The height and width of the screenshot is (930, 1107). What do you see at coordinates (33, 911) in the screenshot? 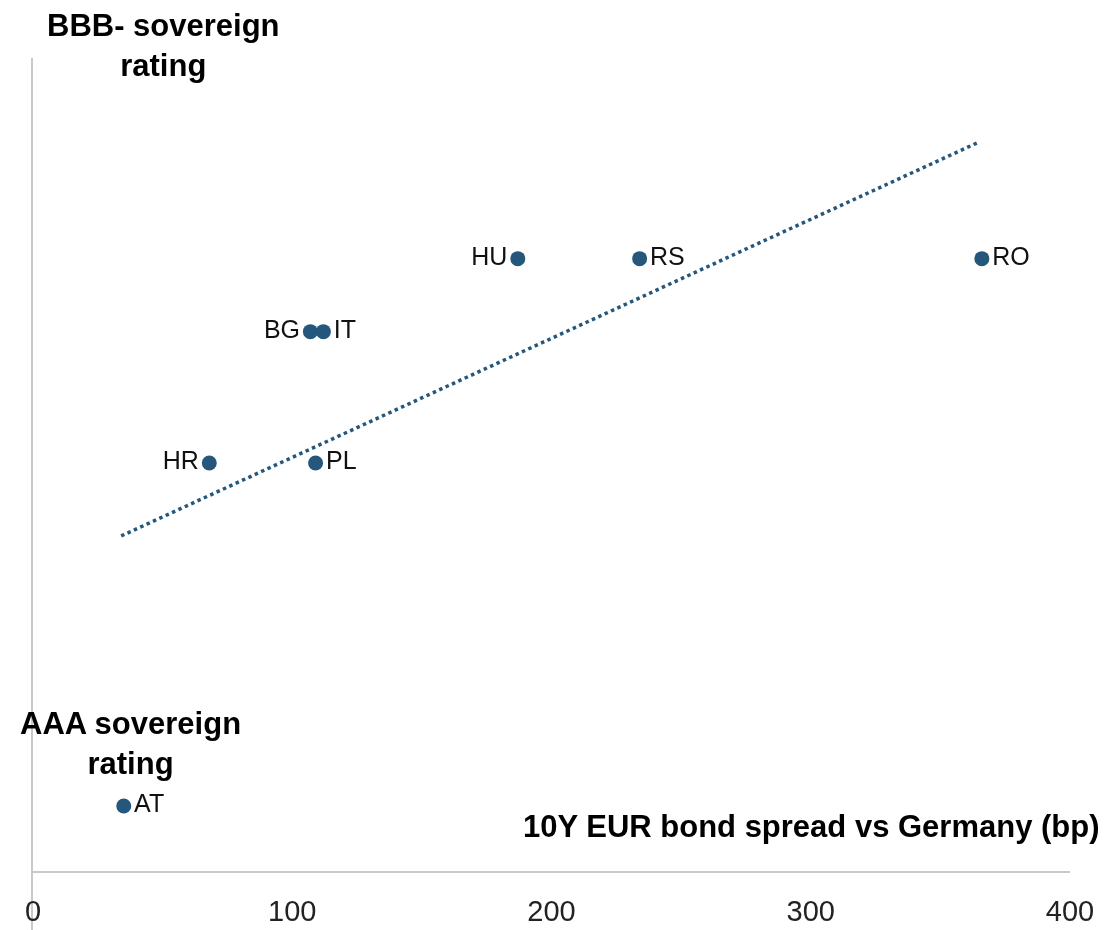
I see `x-tick-label: 0` at bounding box center [33, 911].